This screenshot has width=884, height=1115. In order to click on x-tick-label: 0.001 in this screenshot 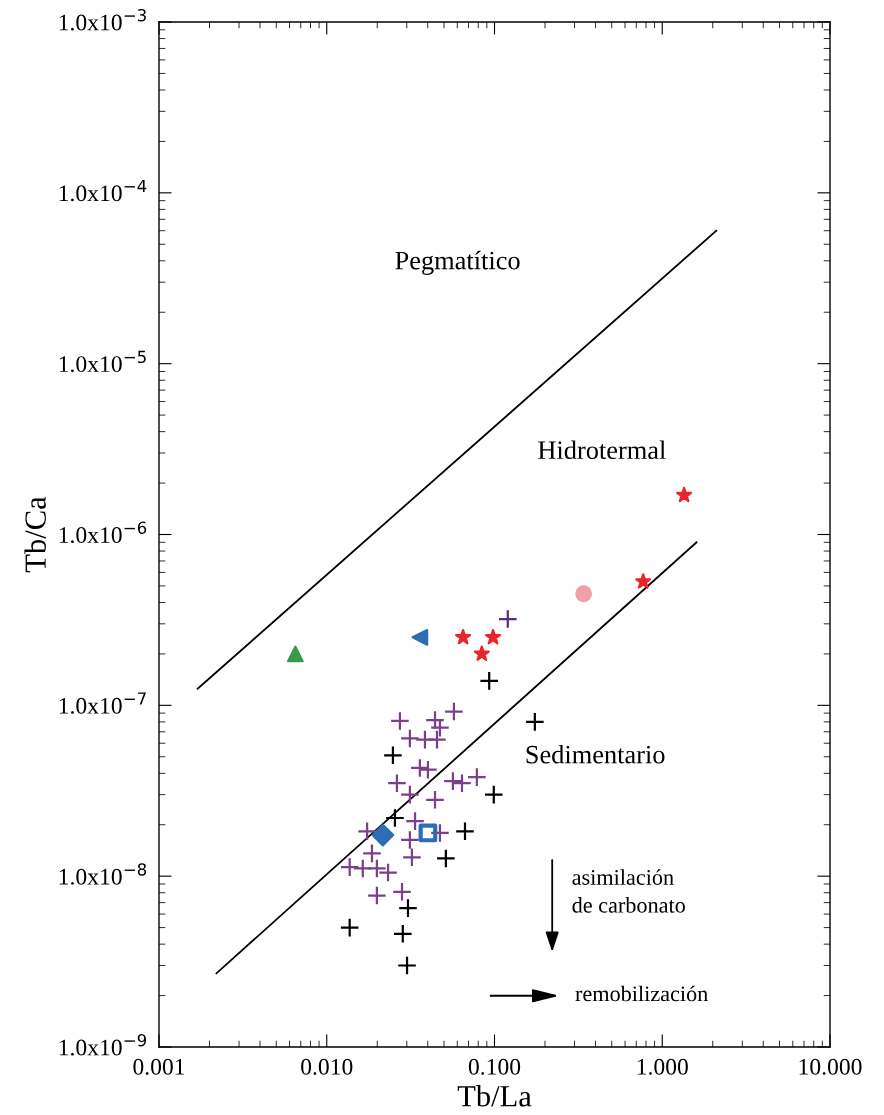, I will do `click(159, 1066)`.